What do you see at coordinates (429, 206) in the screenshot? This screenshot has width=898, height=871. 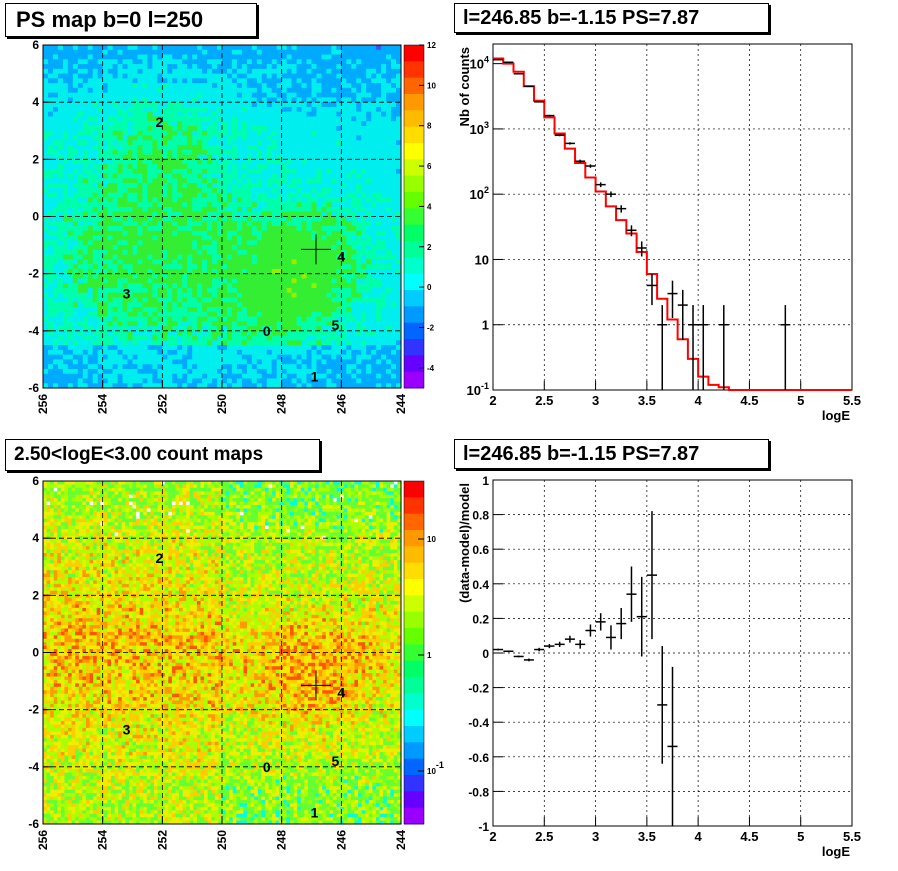 I see `colorbar-tick-label: 4` at bounding box center [429, 206].